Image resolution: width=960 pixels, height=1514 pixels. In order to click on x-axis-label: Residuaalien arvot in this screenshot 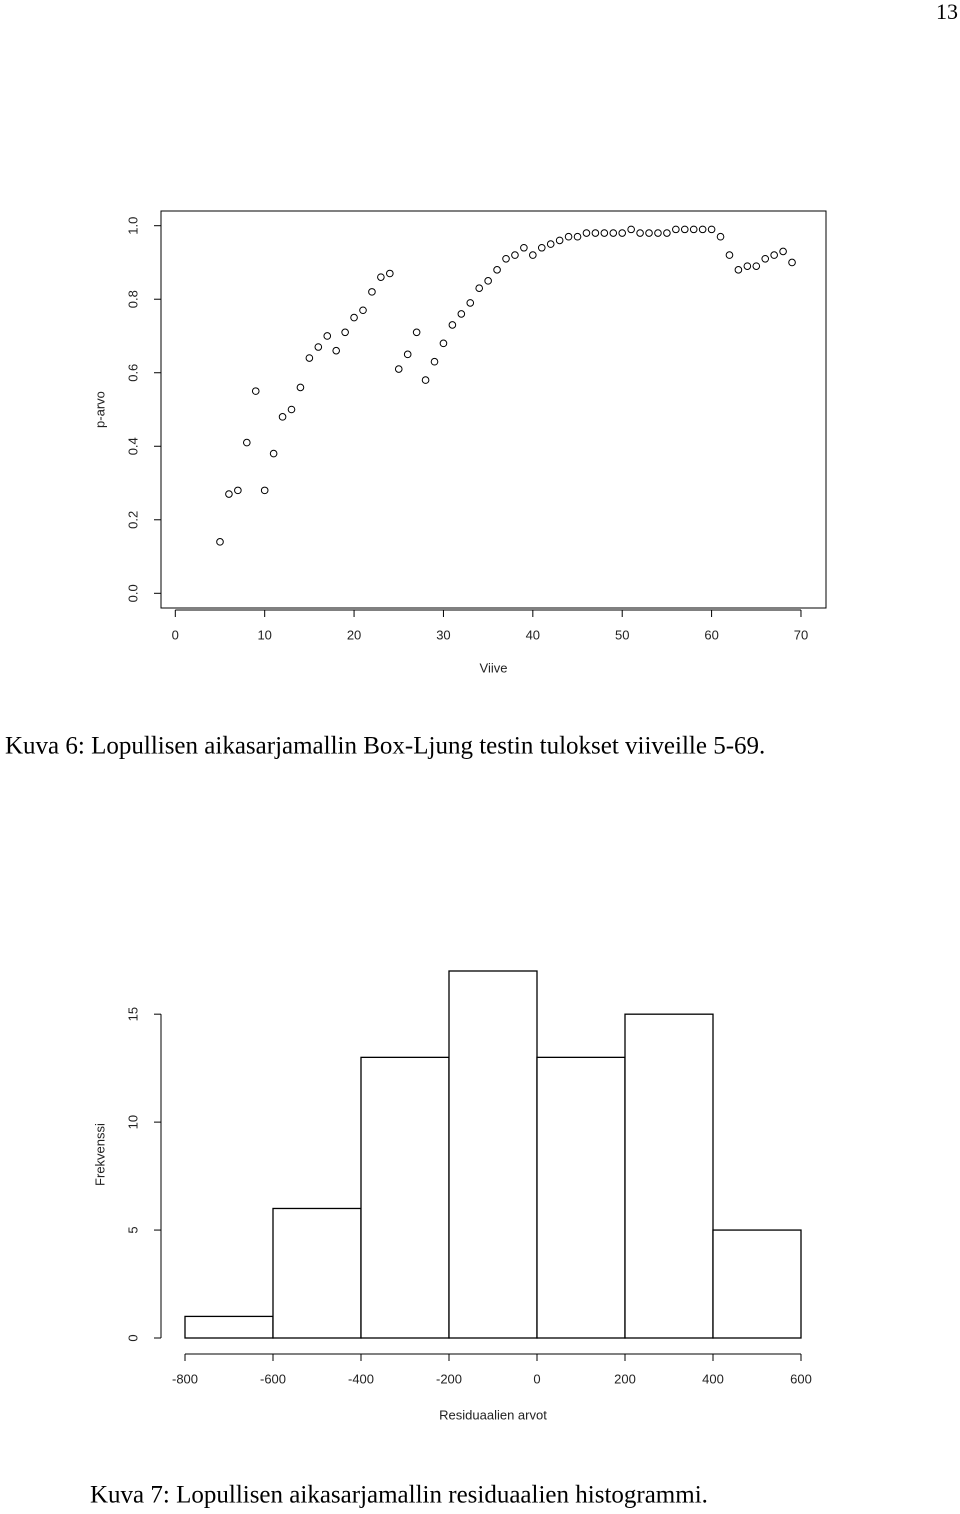, I will do `click(493, 1414)`.